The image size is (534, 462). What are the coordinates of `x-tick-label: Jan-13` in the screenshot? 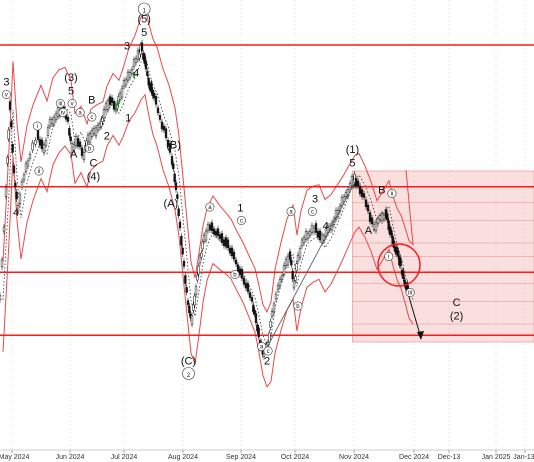 It's located at (523, 457).